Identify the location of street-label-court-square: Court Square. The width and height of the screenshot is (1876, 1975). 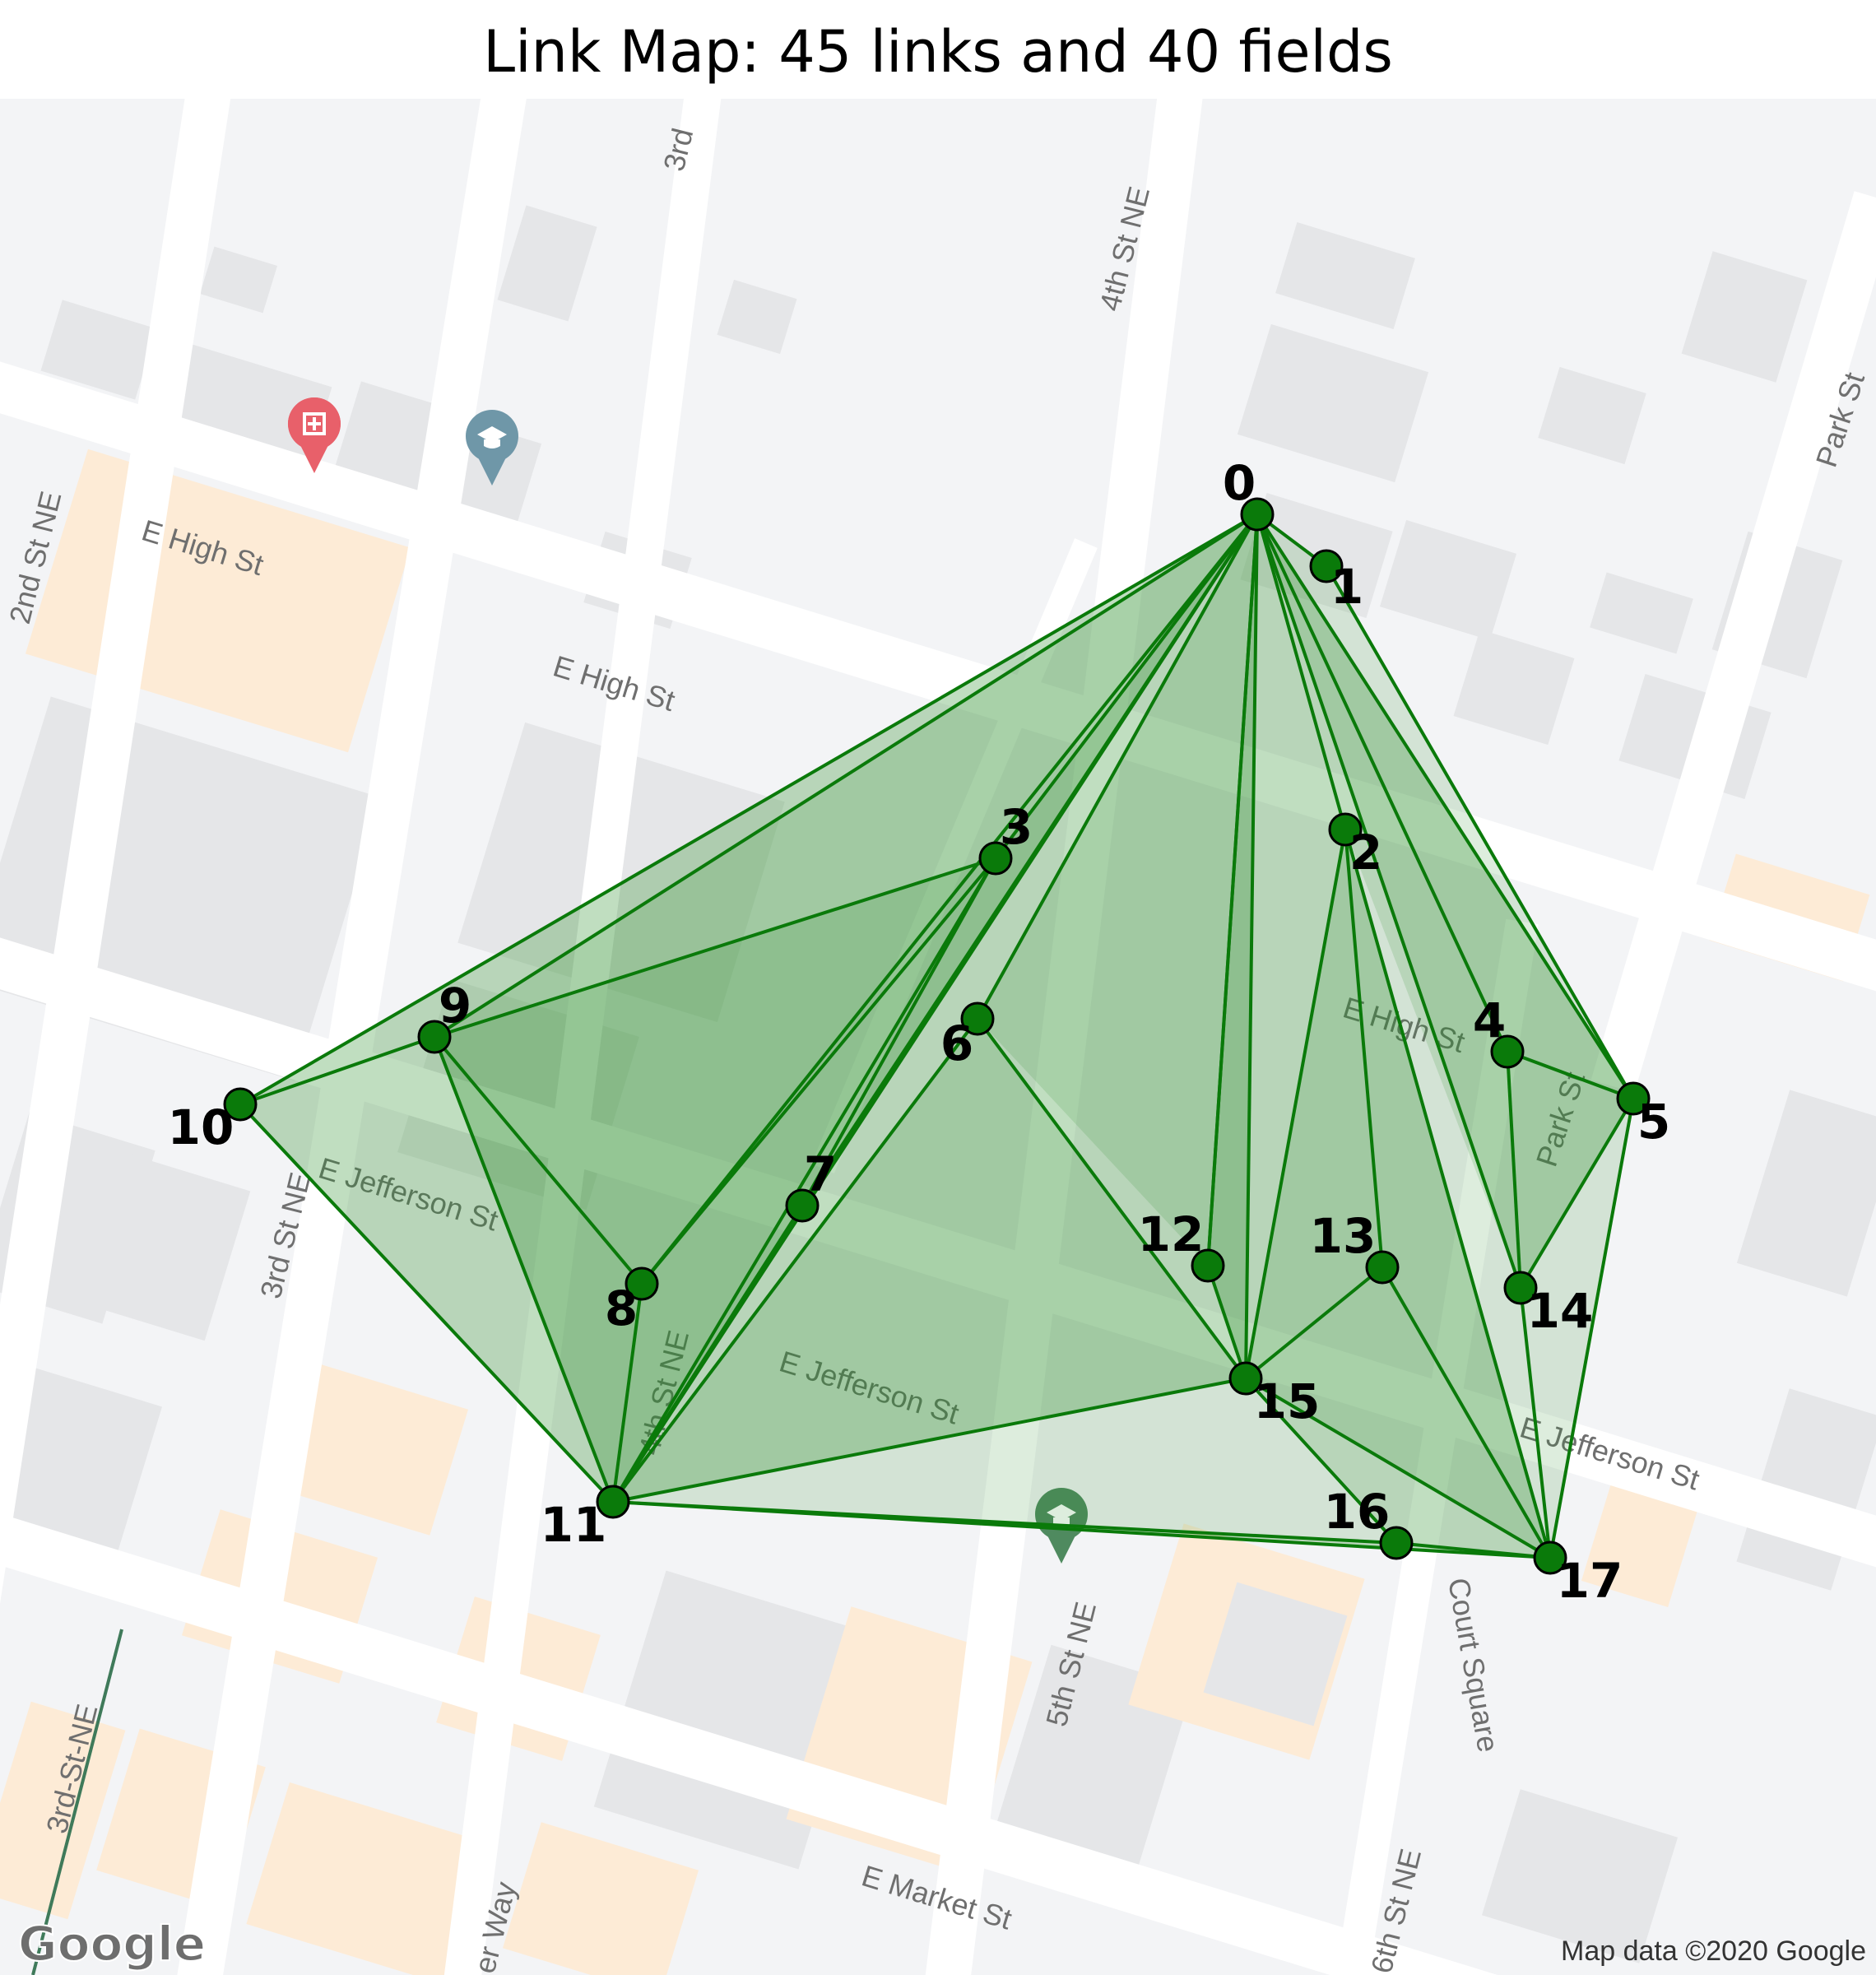
(1474, 1664).